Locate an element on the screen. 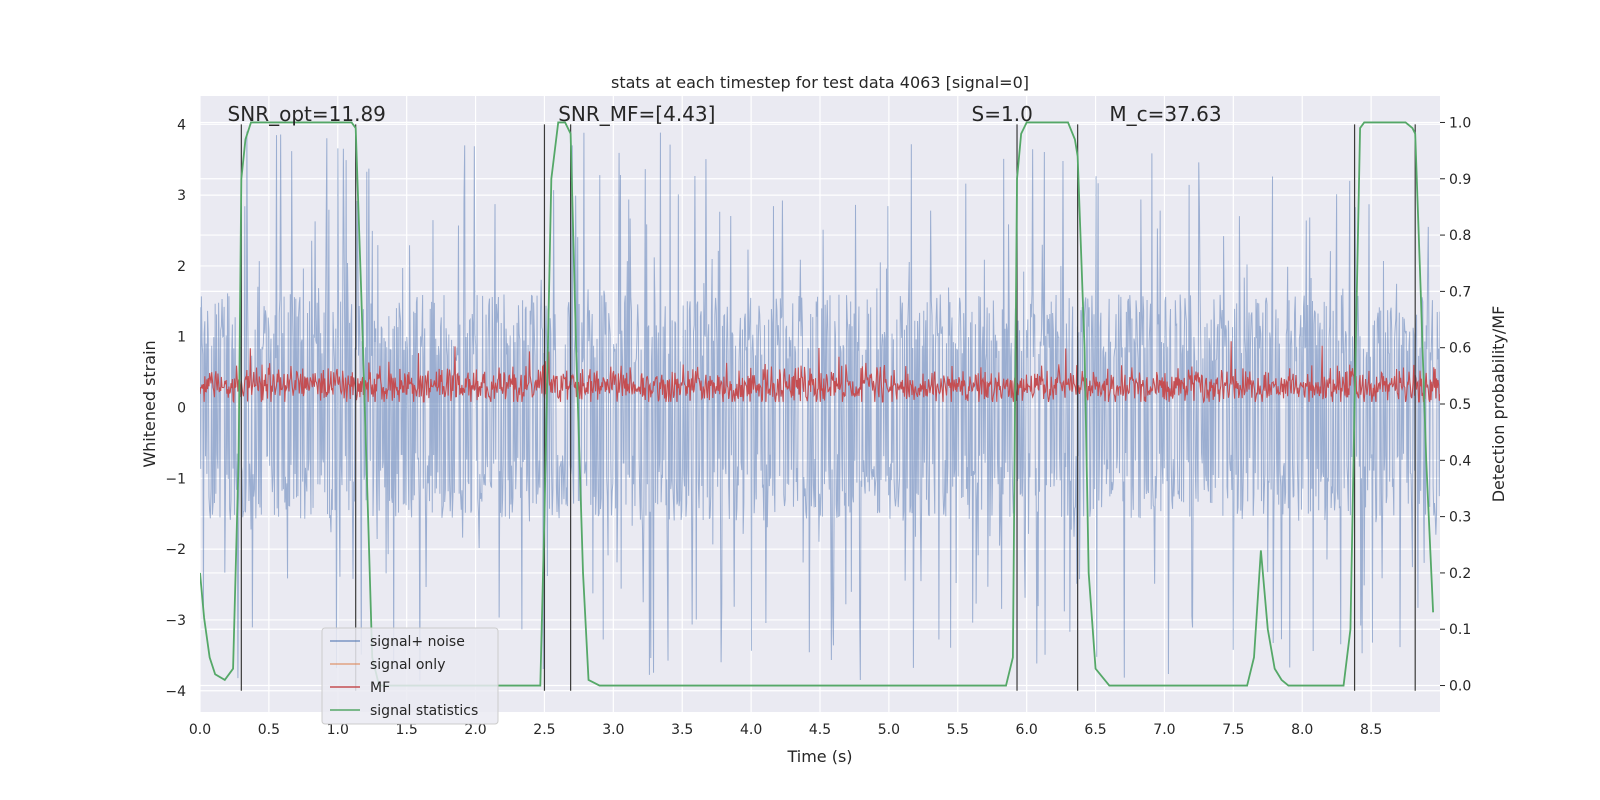  y-tick-label: −4 is located at coordinates (175, 692).